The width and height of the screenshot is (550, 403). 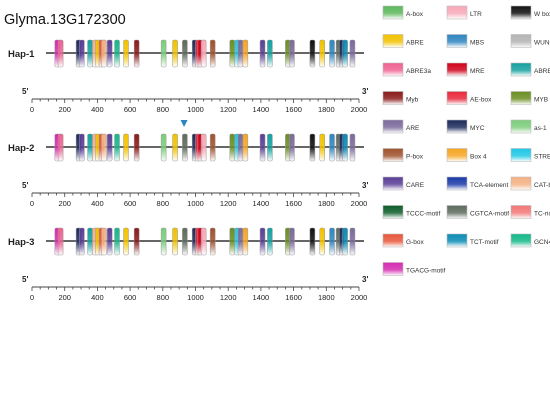 I want to click on legend-item-g-box: G-box, so click(x=403, y=240).